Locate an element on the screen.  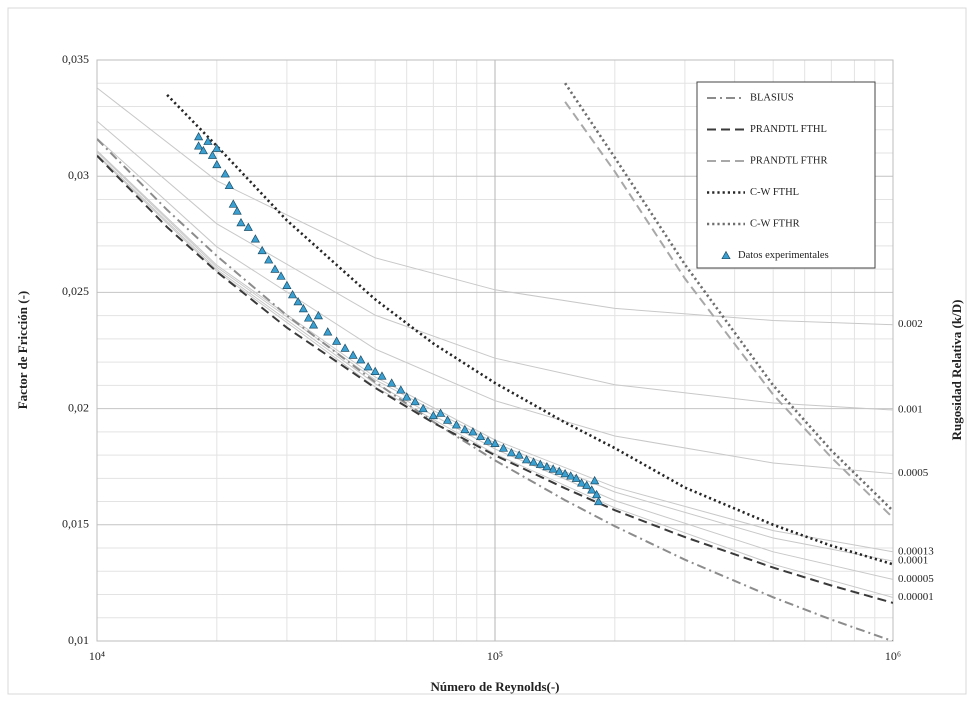
legend-swatch is located at coordinates (726, 255).